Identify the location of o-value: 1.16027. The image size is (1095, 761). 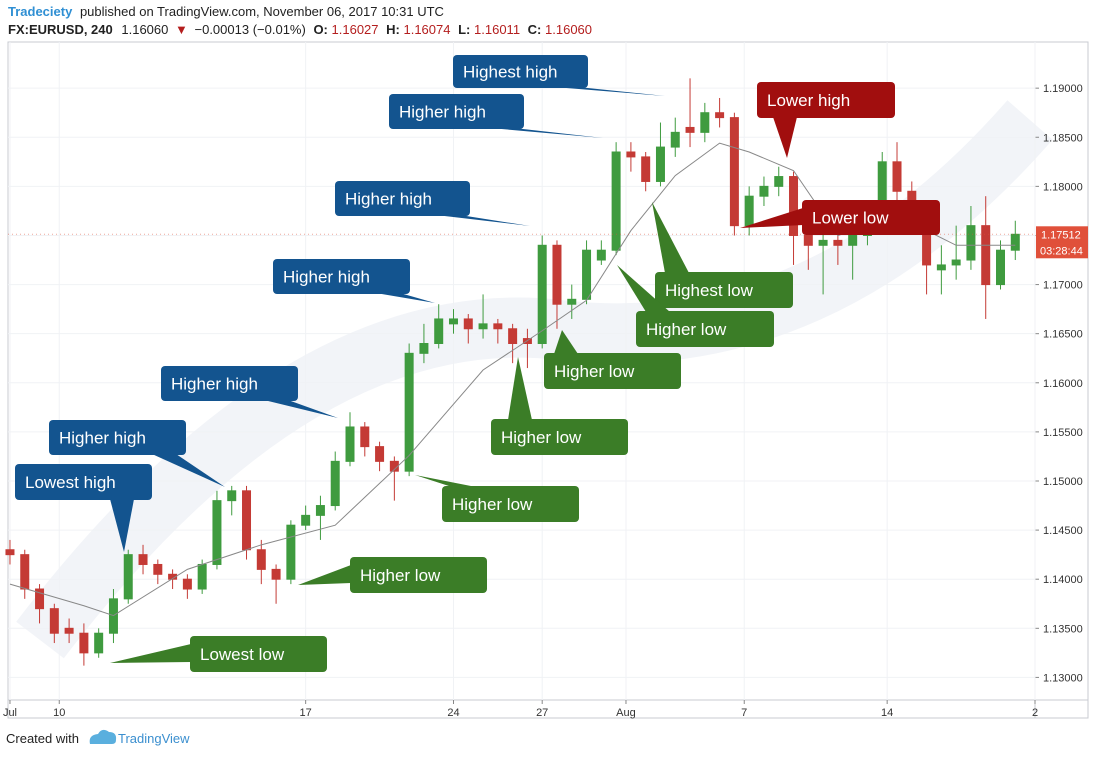
(355, 29).